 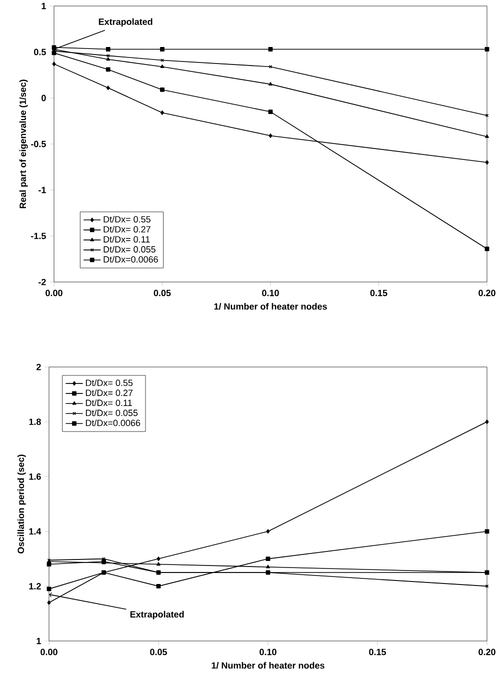 I want to click on y-tick-label: -1, so click(x=42, y=190).